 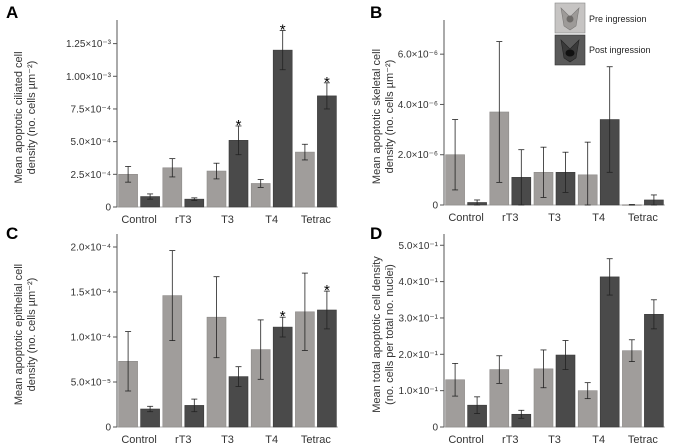 What do you see at coordinates (620, 50) in the screenshot?
I see `legend-post-label: Post ingression` at bounding box center [620, 50].